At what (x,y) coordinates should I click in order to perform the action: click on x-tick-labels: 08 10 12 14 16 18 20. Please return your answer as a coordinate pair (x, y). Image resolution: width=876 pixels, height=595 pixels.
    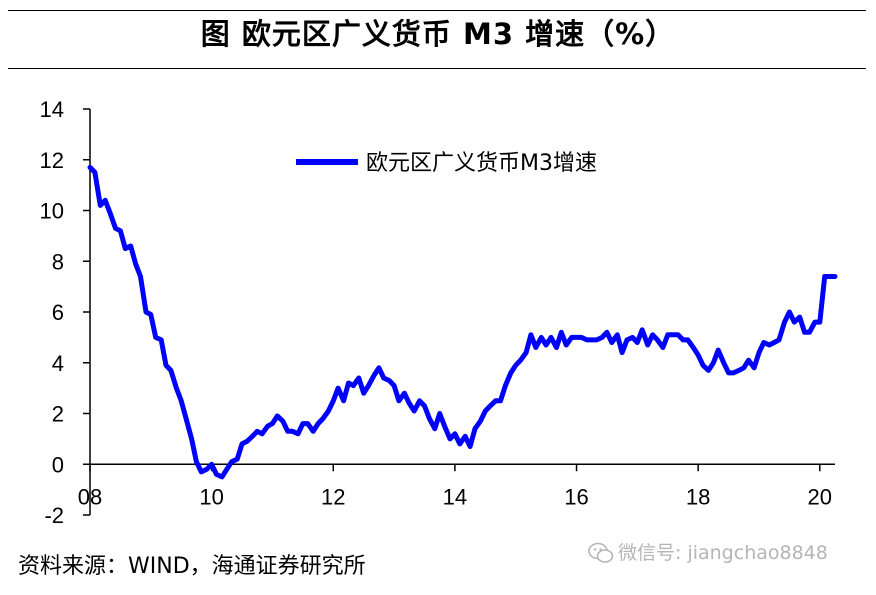
    Looking at the image, I should click on (455, 496).